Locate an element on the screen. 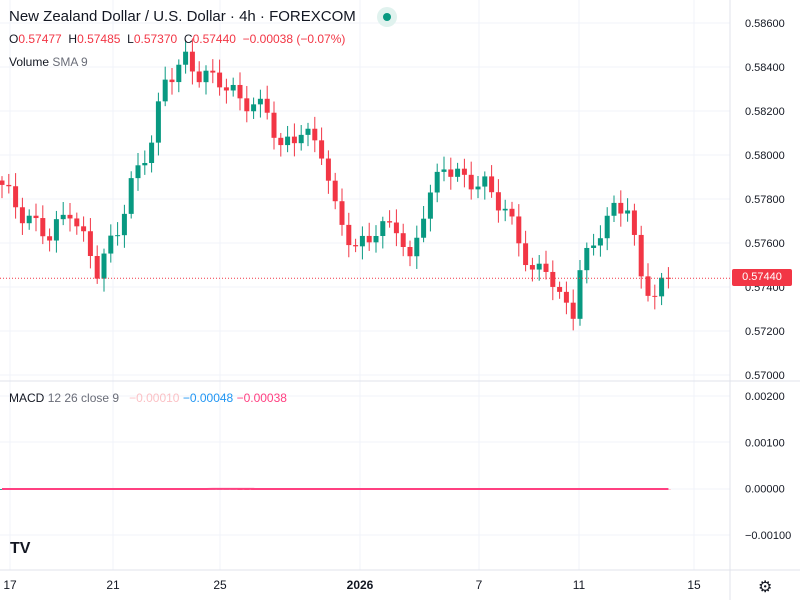 Image resolution: width=800 pixels, height=600 pixels. price-axis-label: 0.57000 is located at coordinates (765, 376).